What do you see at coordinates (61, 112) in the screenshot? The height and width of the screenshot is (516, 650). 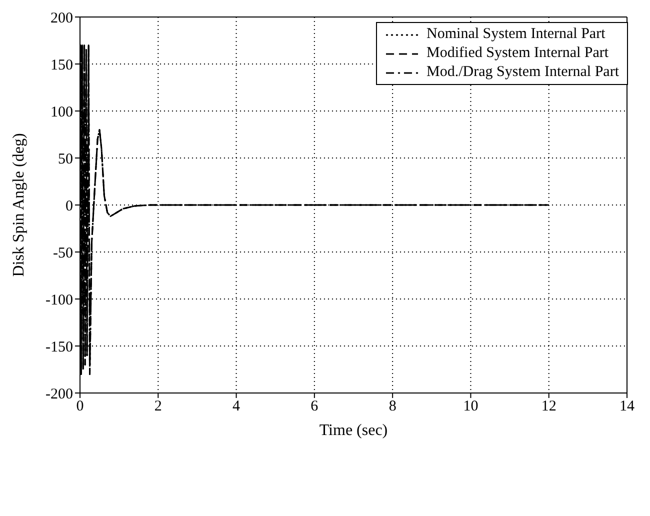 I see `y-tick-label: 100` at bounding box center [61, 112].